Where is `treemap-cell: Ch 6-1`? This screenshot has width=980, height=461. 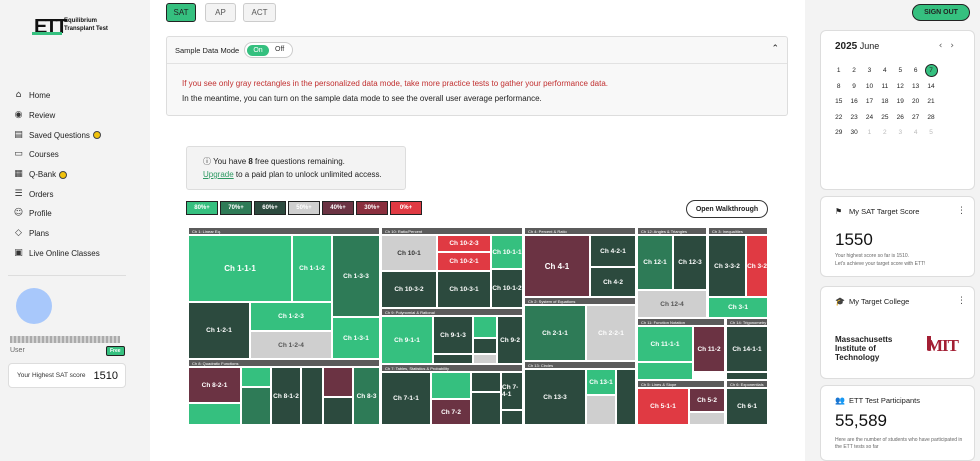 treemap-cell: Ch 6-1 is located at coordinates (747, 406).